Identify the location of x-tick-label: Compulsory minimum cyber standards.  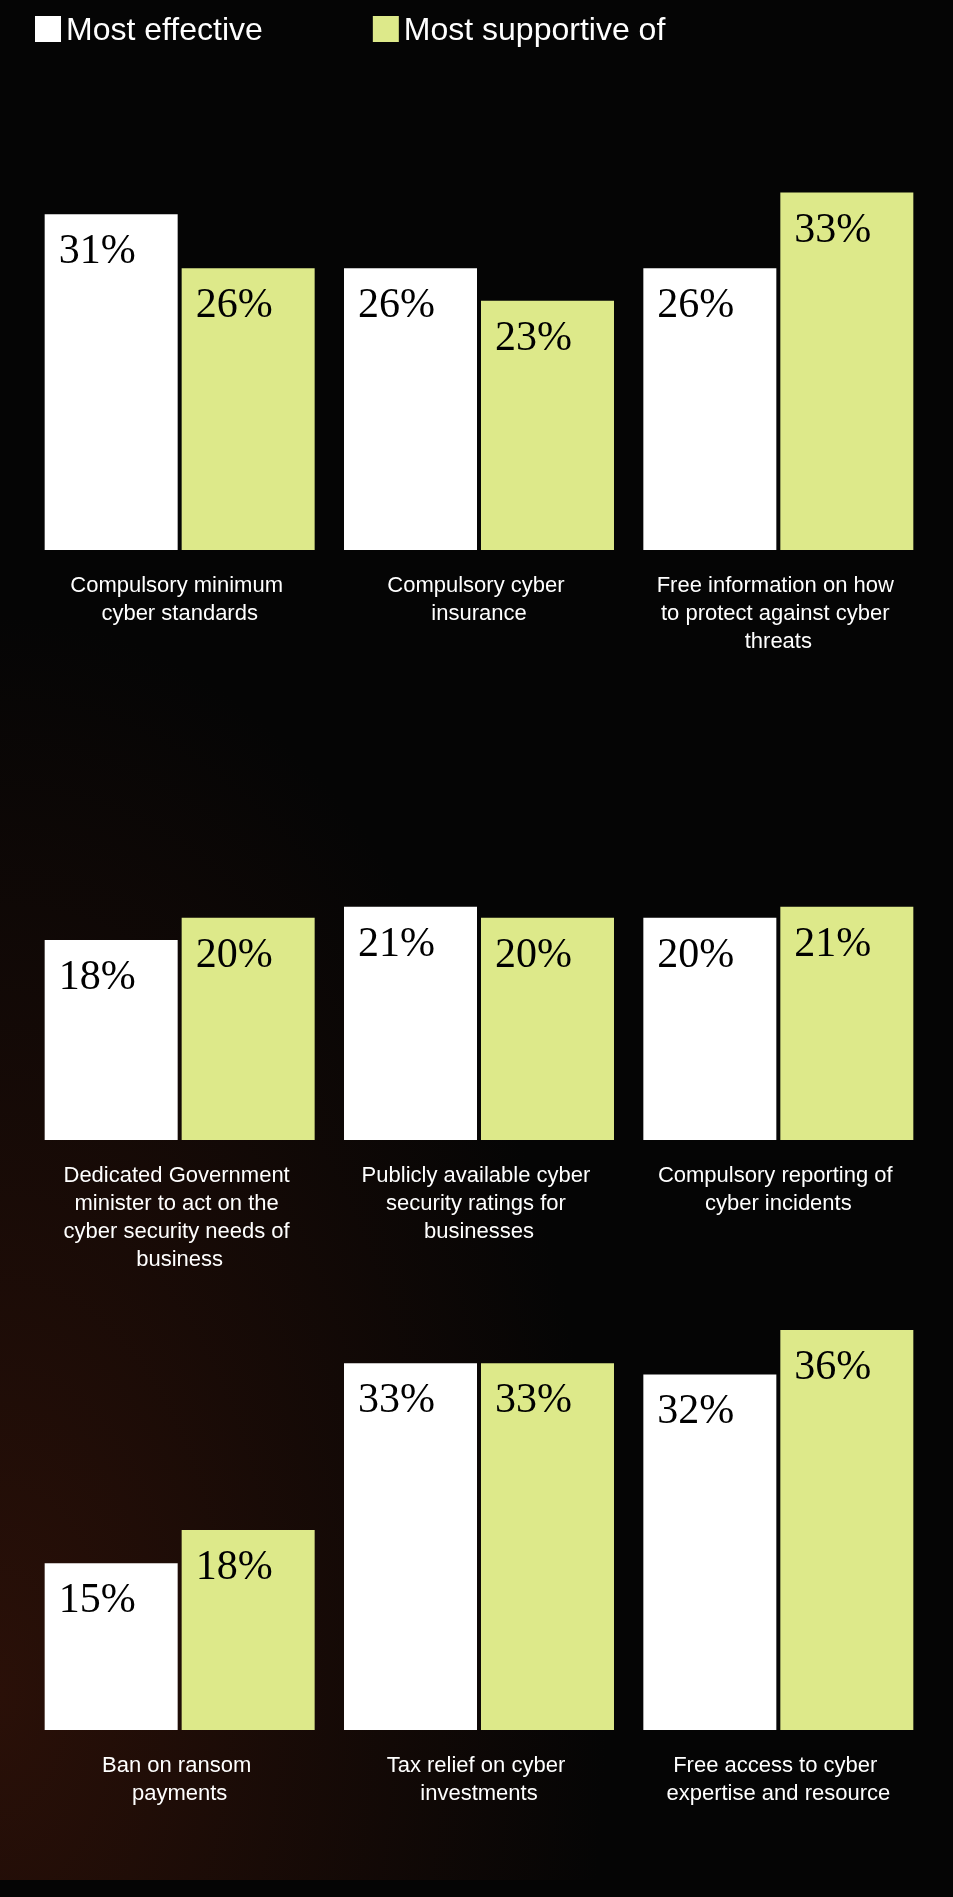
(180, 598).